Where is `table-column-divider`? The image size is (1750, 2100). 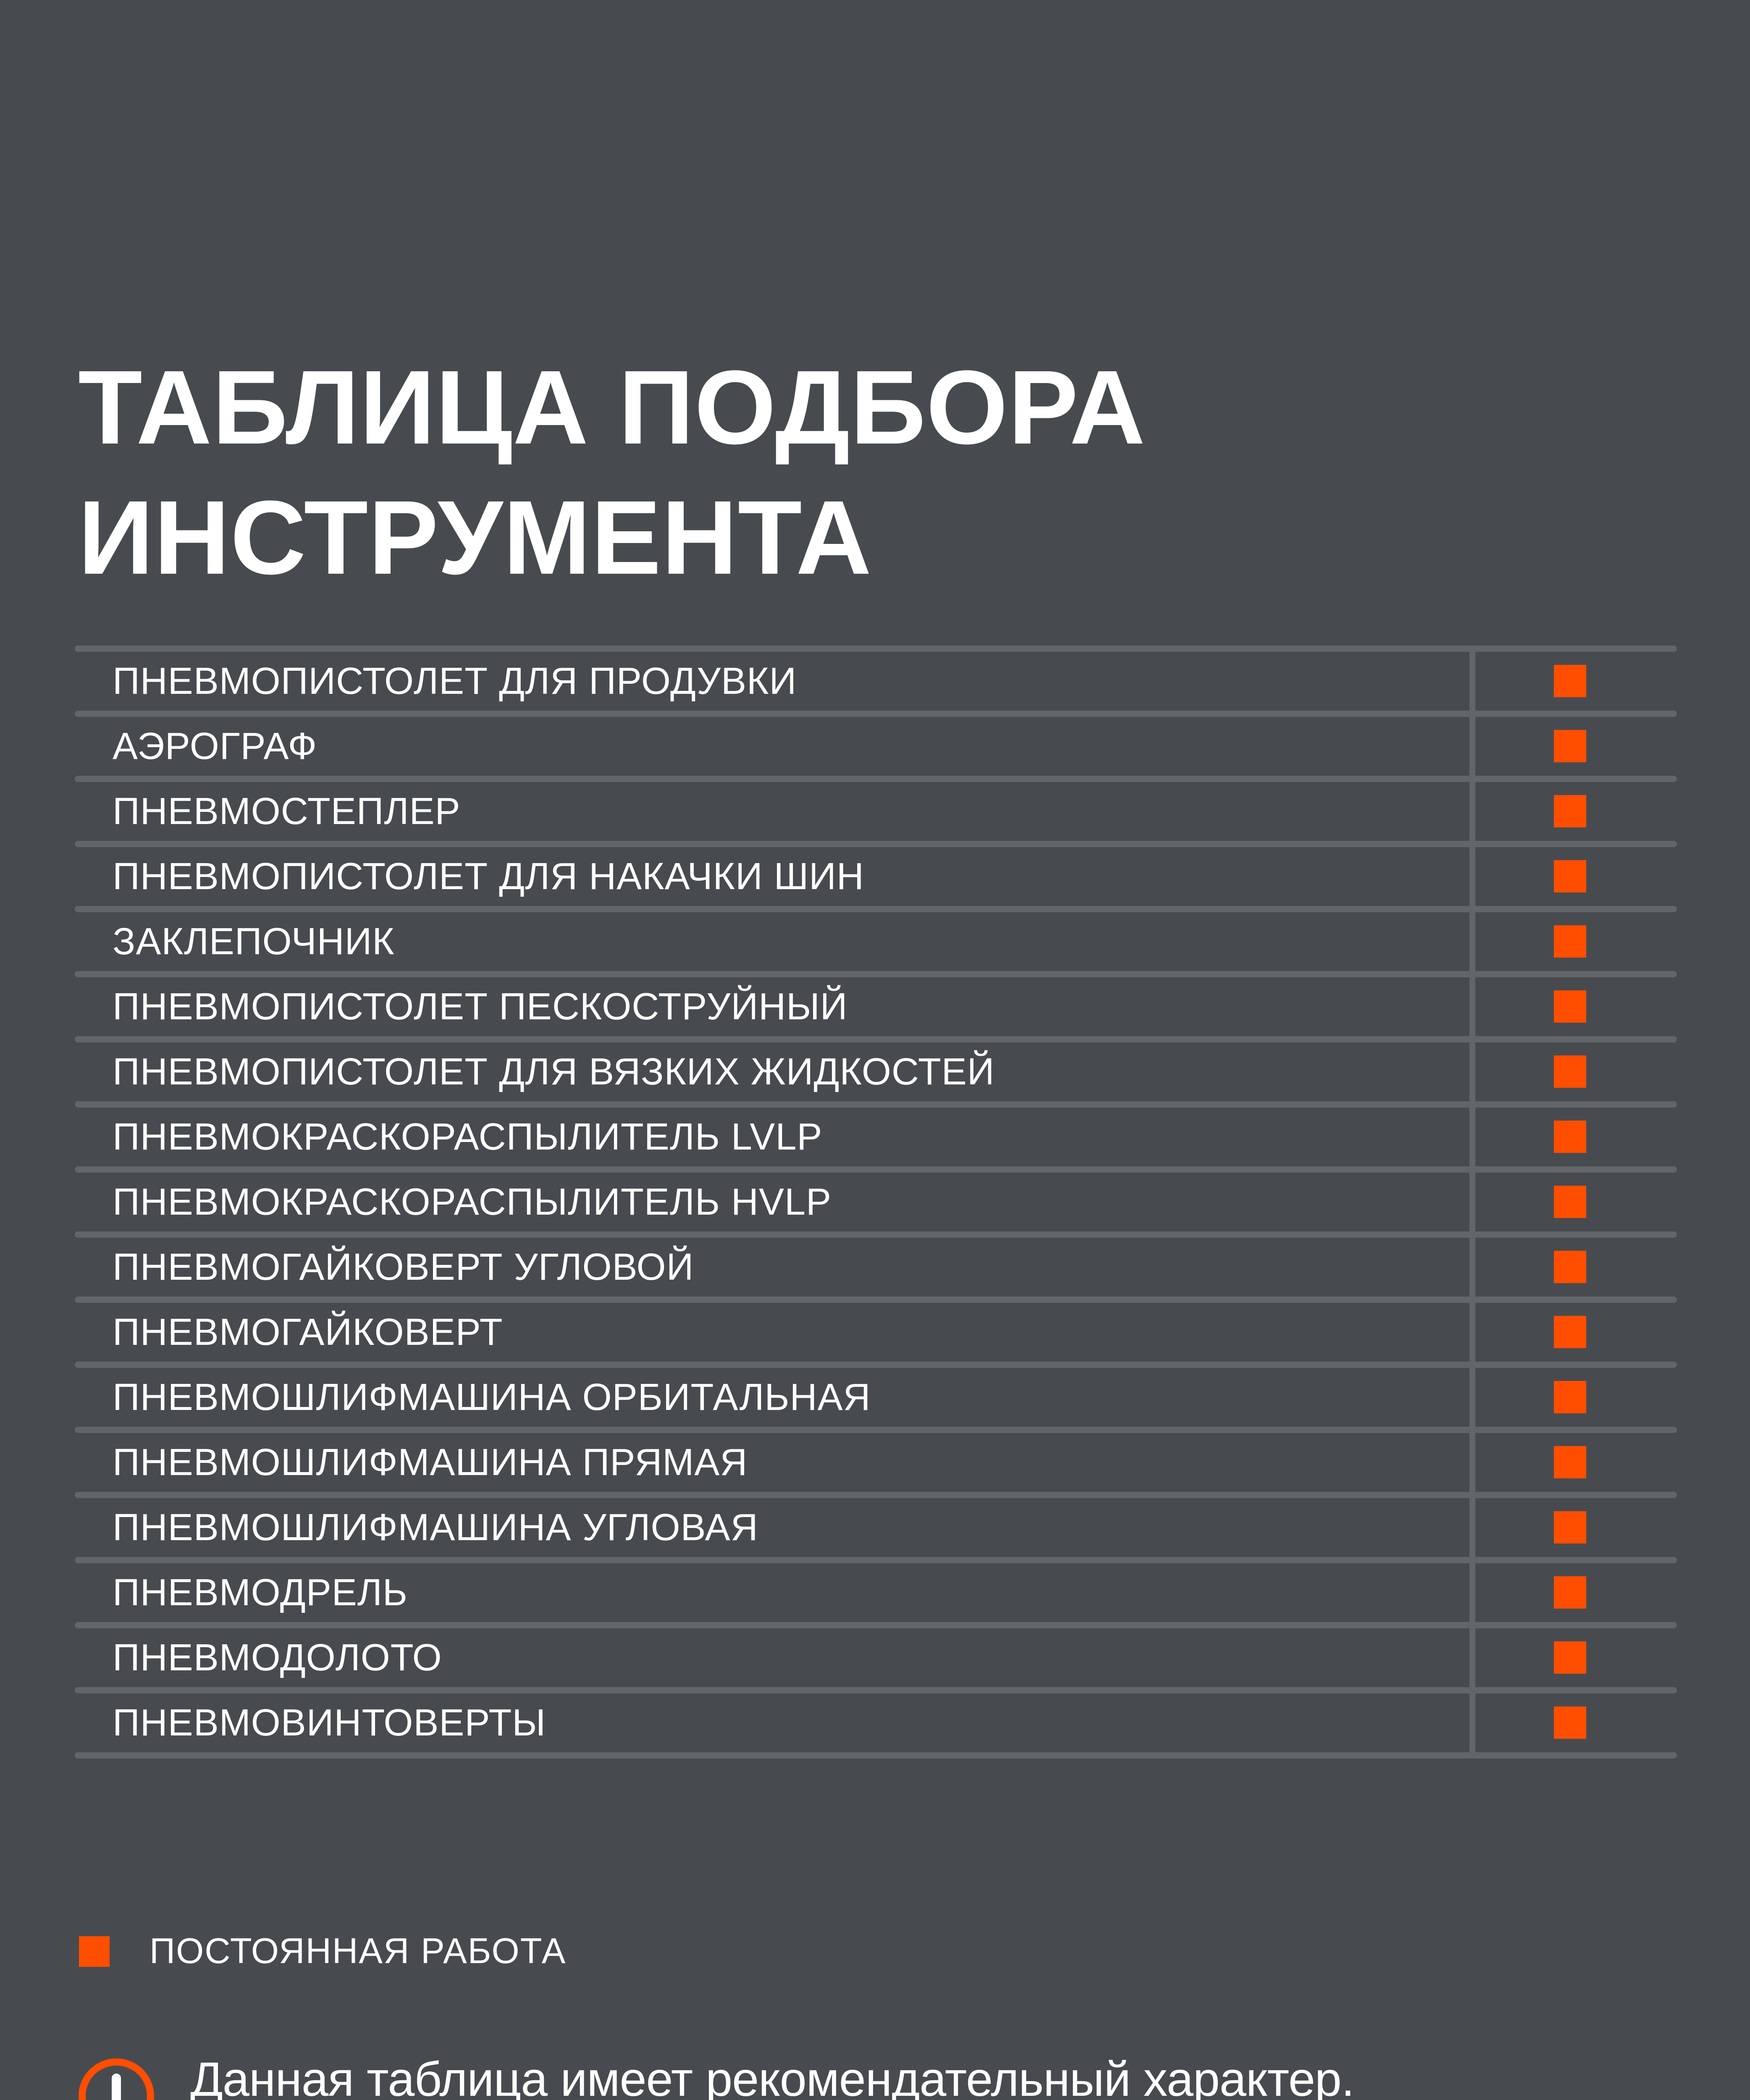
table-column-divider is located at coordinates (1472, 1202).